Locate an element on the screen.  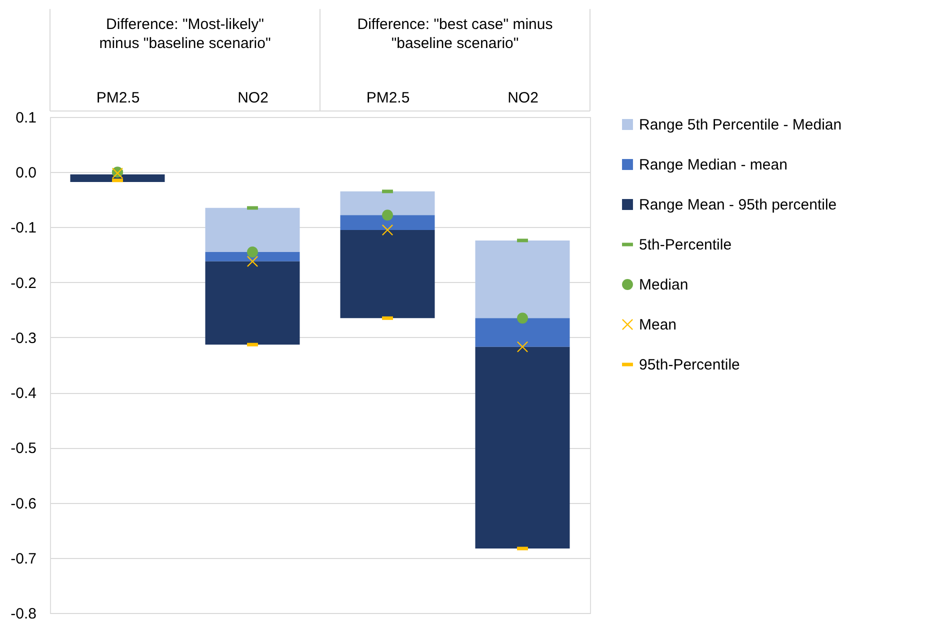
text: Difference: "best case" minus "baseline scenario" is located at coordinates (455, 34).